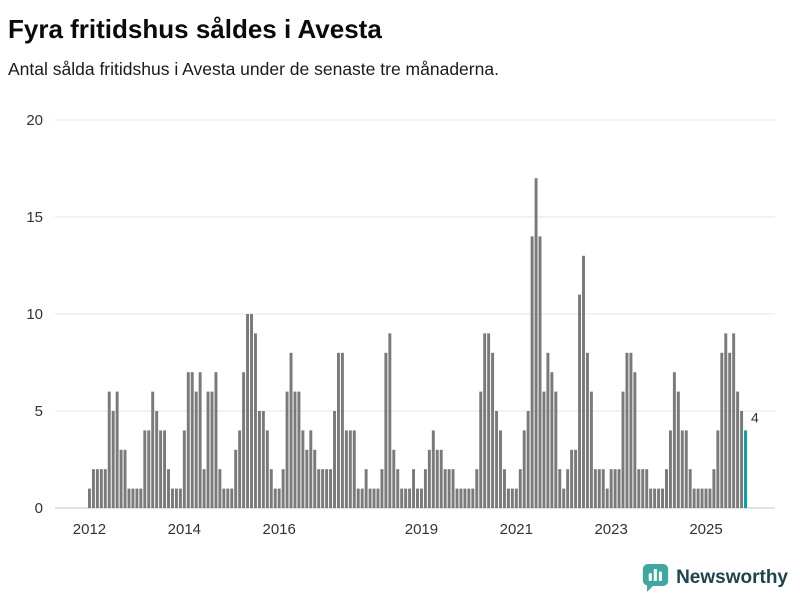 The image size is (800, 600). Describe the element at coordinates (195, 29) in the screenshot. I see `page-title: Fyra fritidshus såldes i Avesta` at that location.